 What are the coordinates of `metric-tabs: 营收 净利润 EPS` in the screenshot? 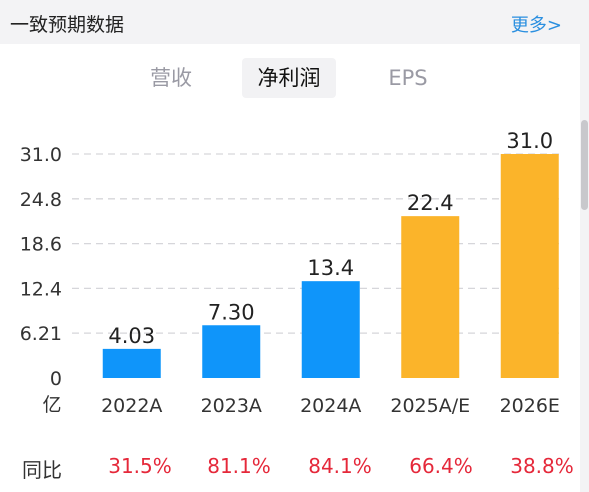 It's located at (290, 78).